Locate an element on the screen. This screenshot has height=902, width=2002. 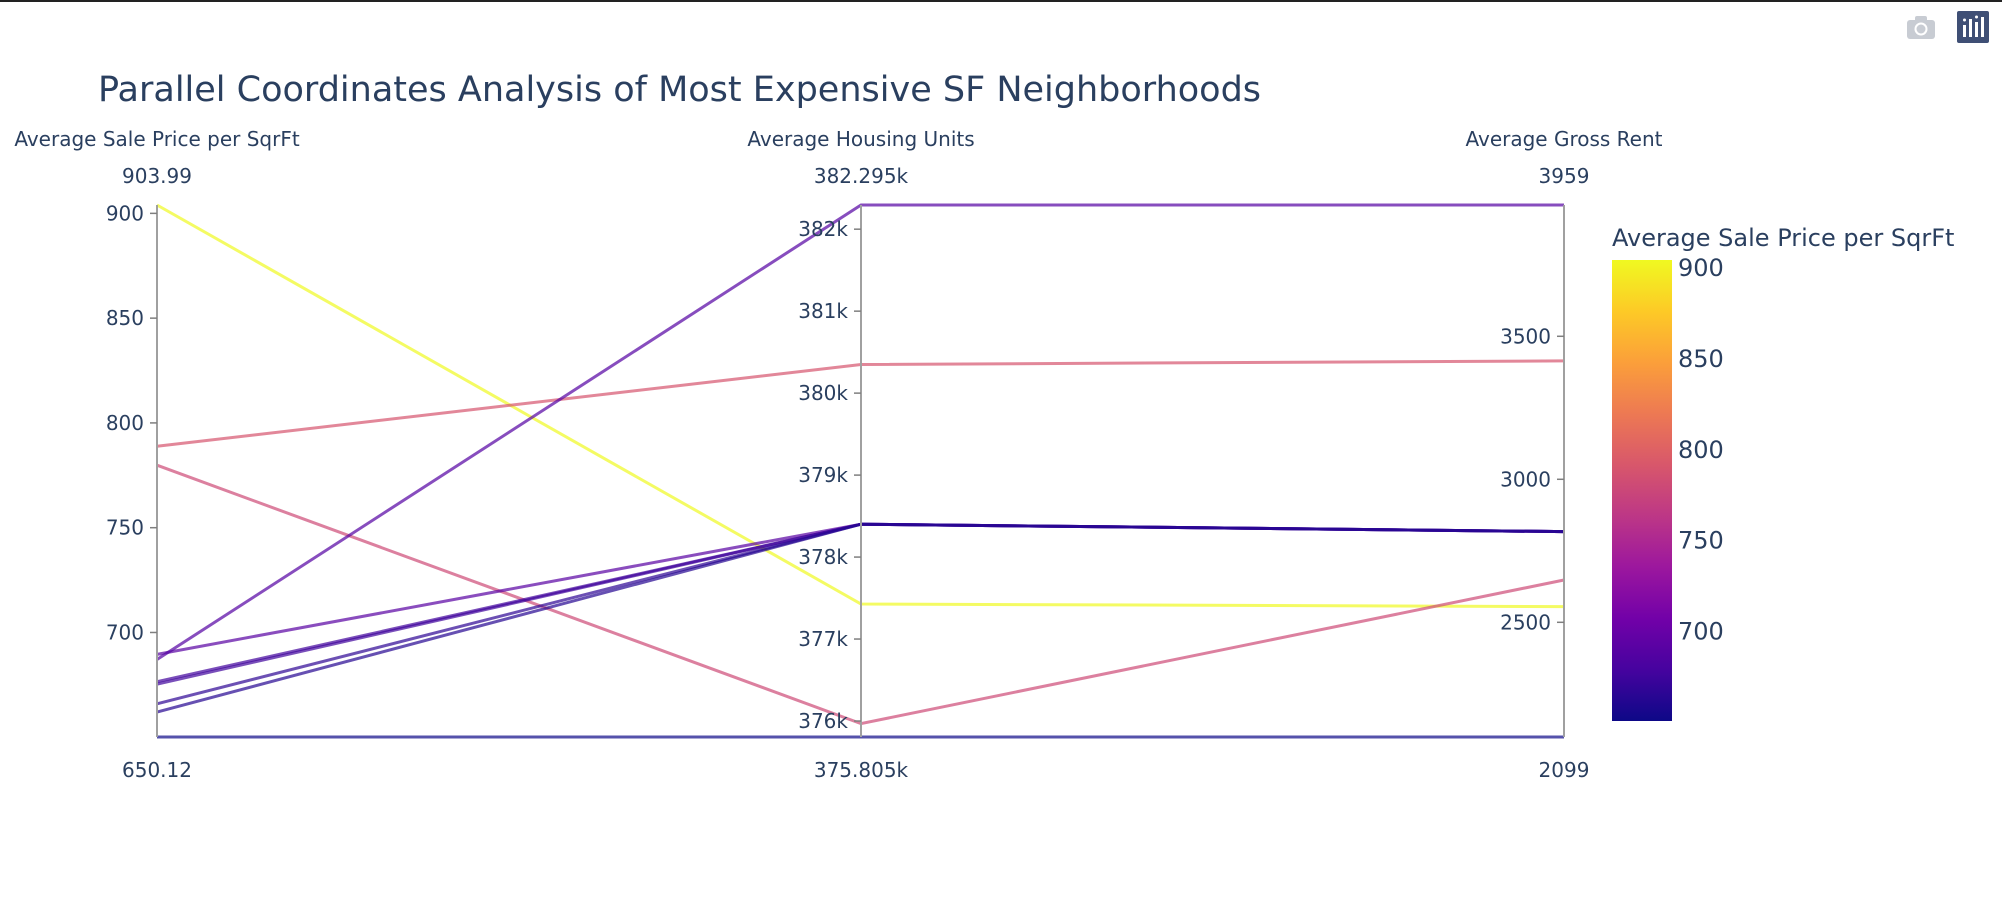
axis-tick-label: 379k is located at coordinates (823, 475).